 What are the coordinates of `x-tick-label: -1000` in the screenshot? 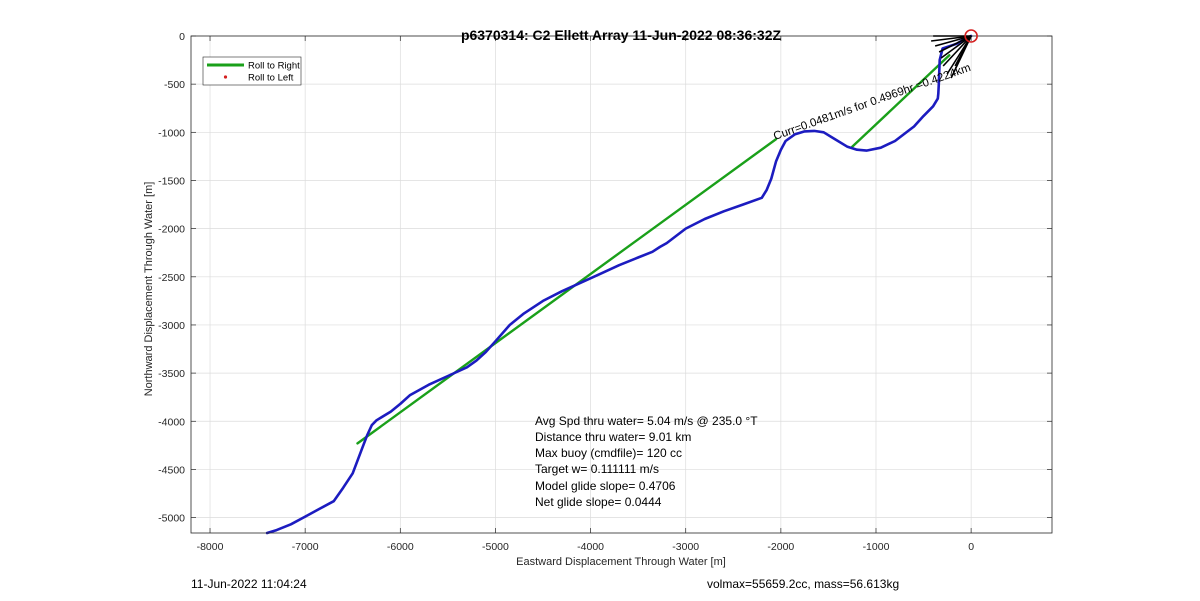 It's located at (876, 547).